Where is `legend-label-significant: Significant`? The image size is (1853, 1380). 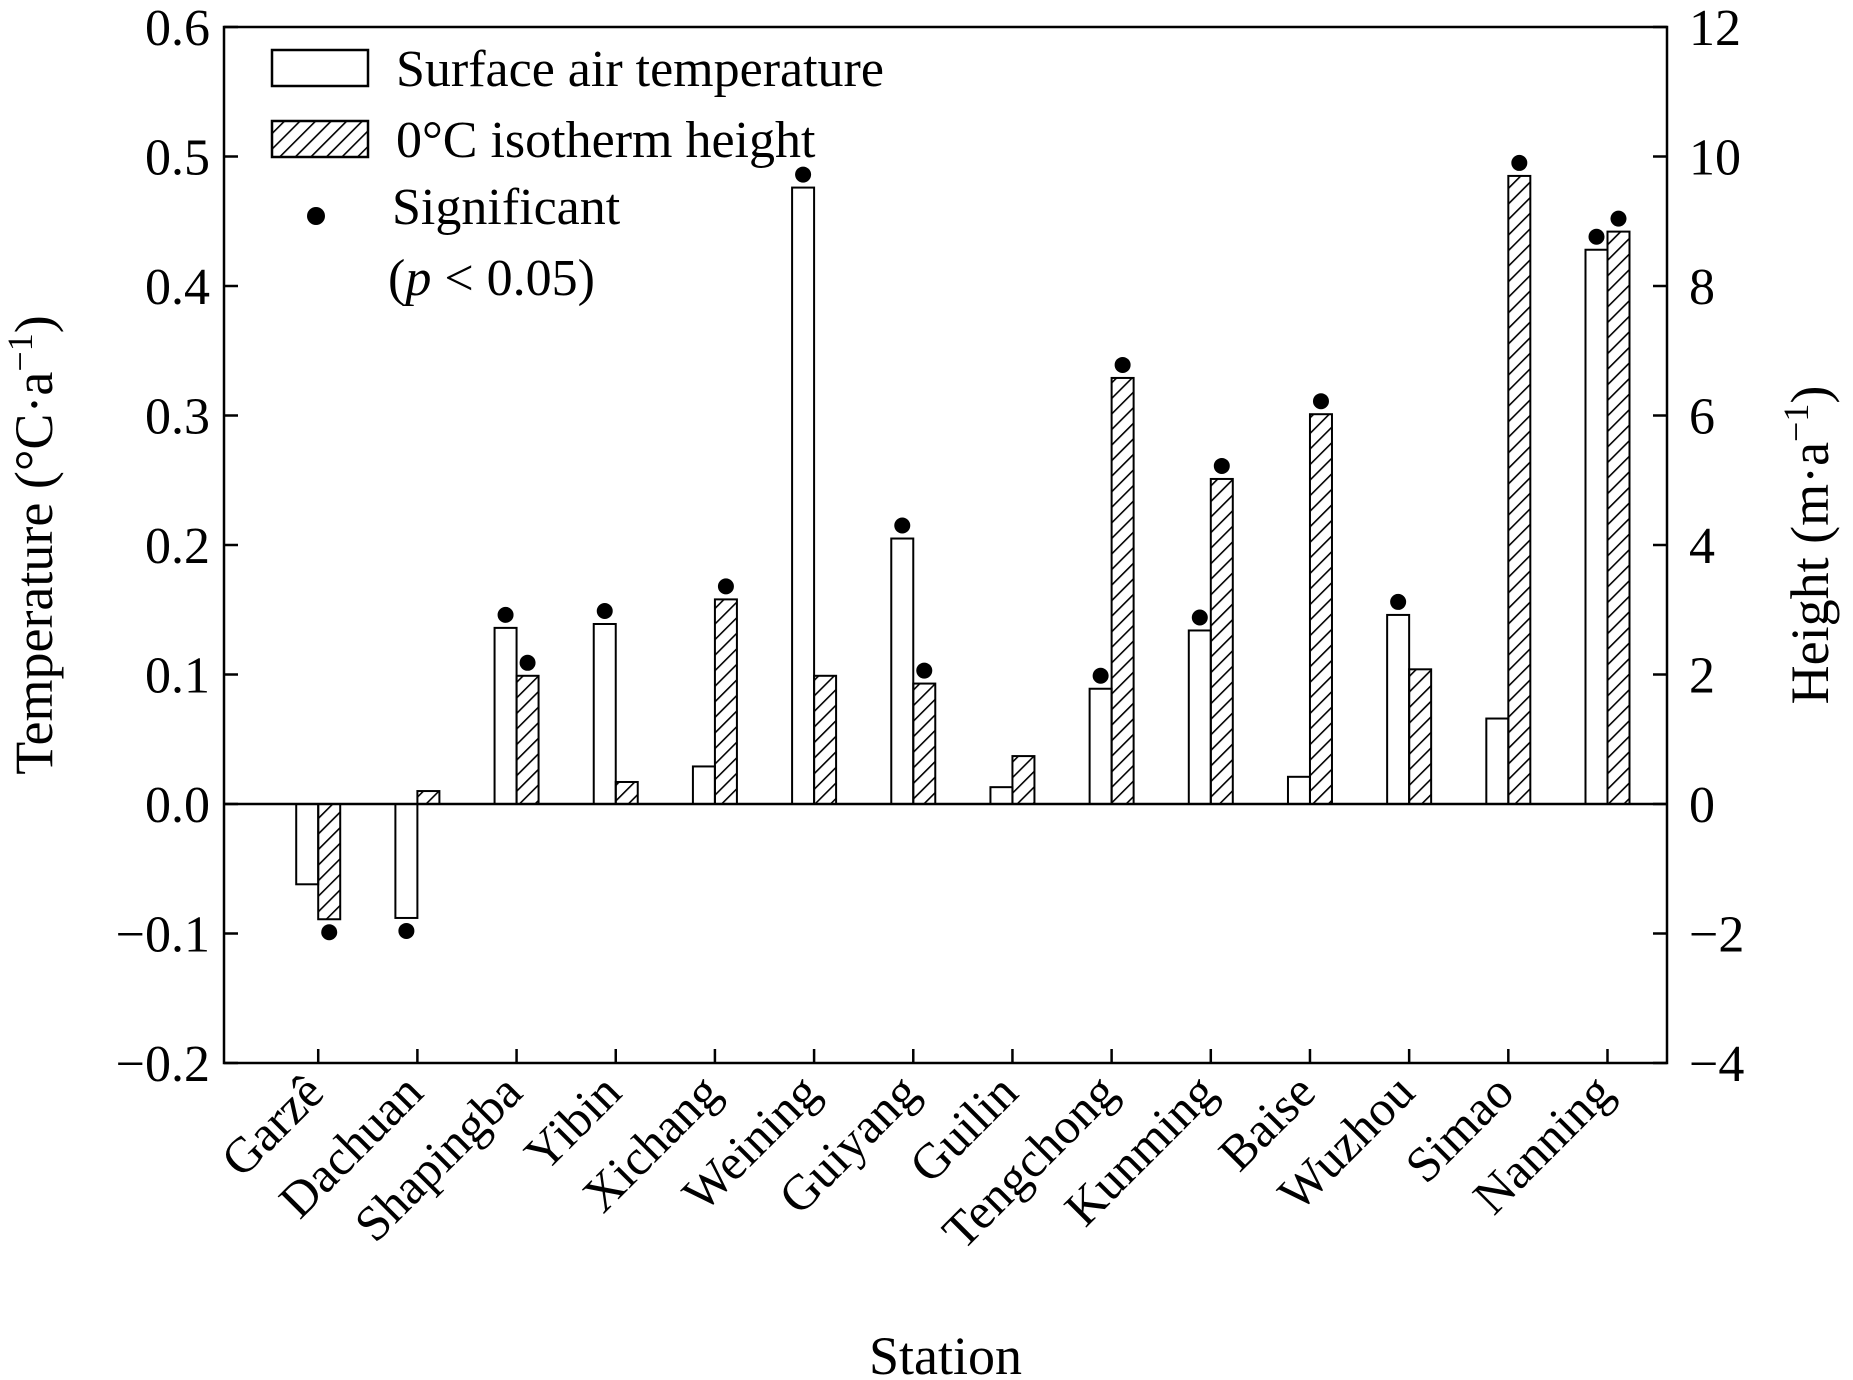 legend-label-significant: Significant is located at coordinates (506, 207).